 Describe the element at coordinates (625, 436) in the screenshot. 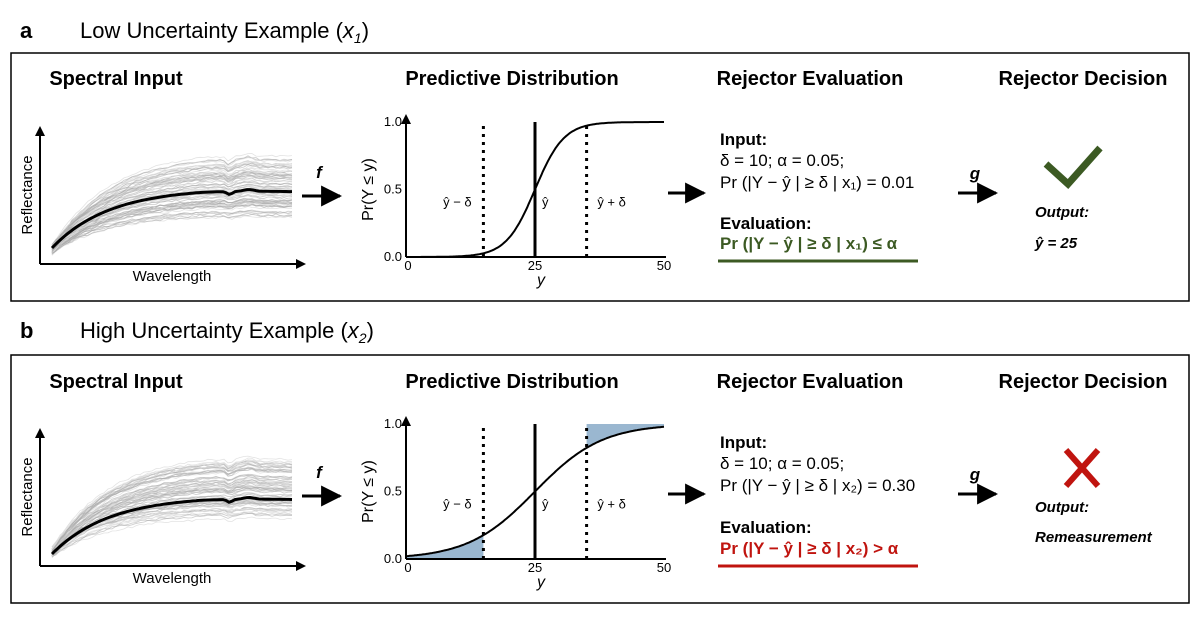

I see `upper-tail-area` at that location.